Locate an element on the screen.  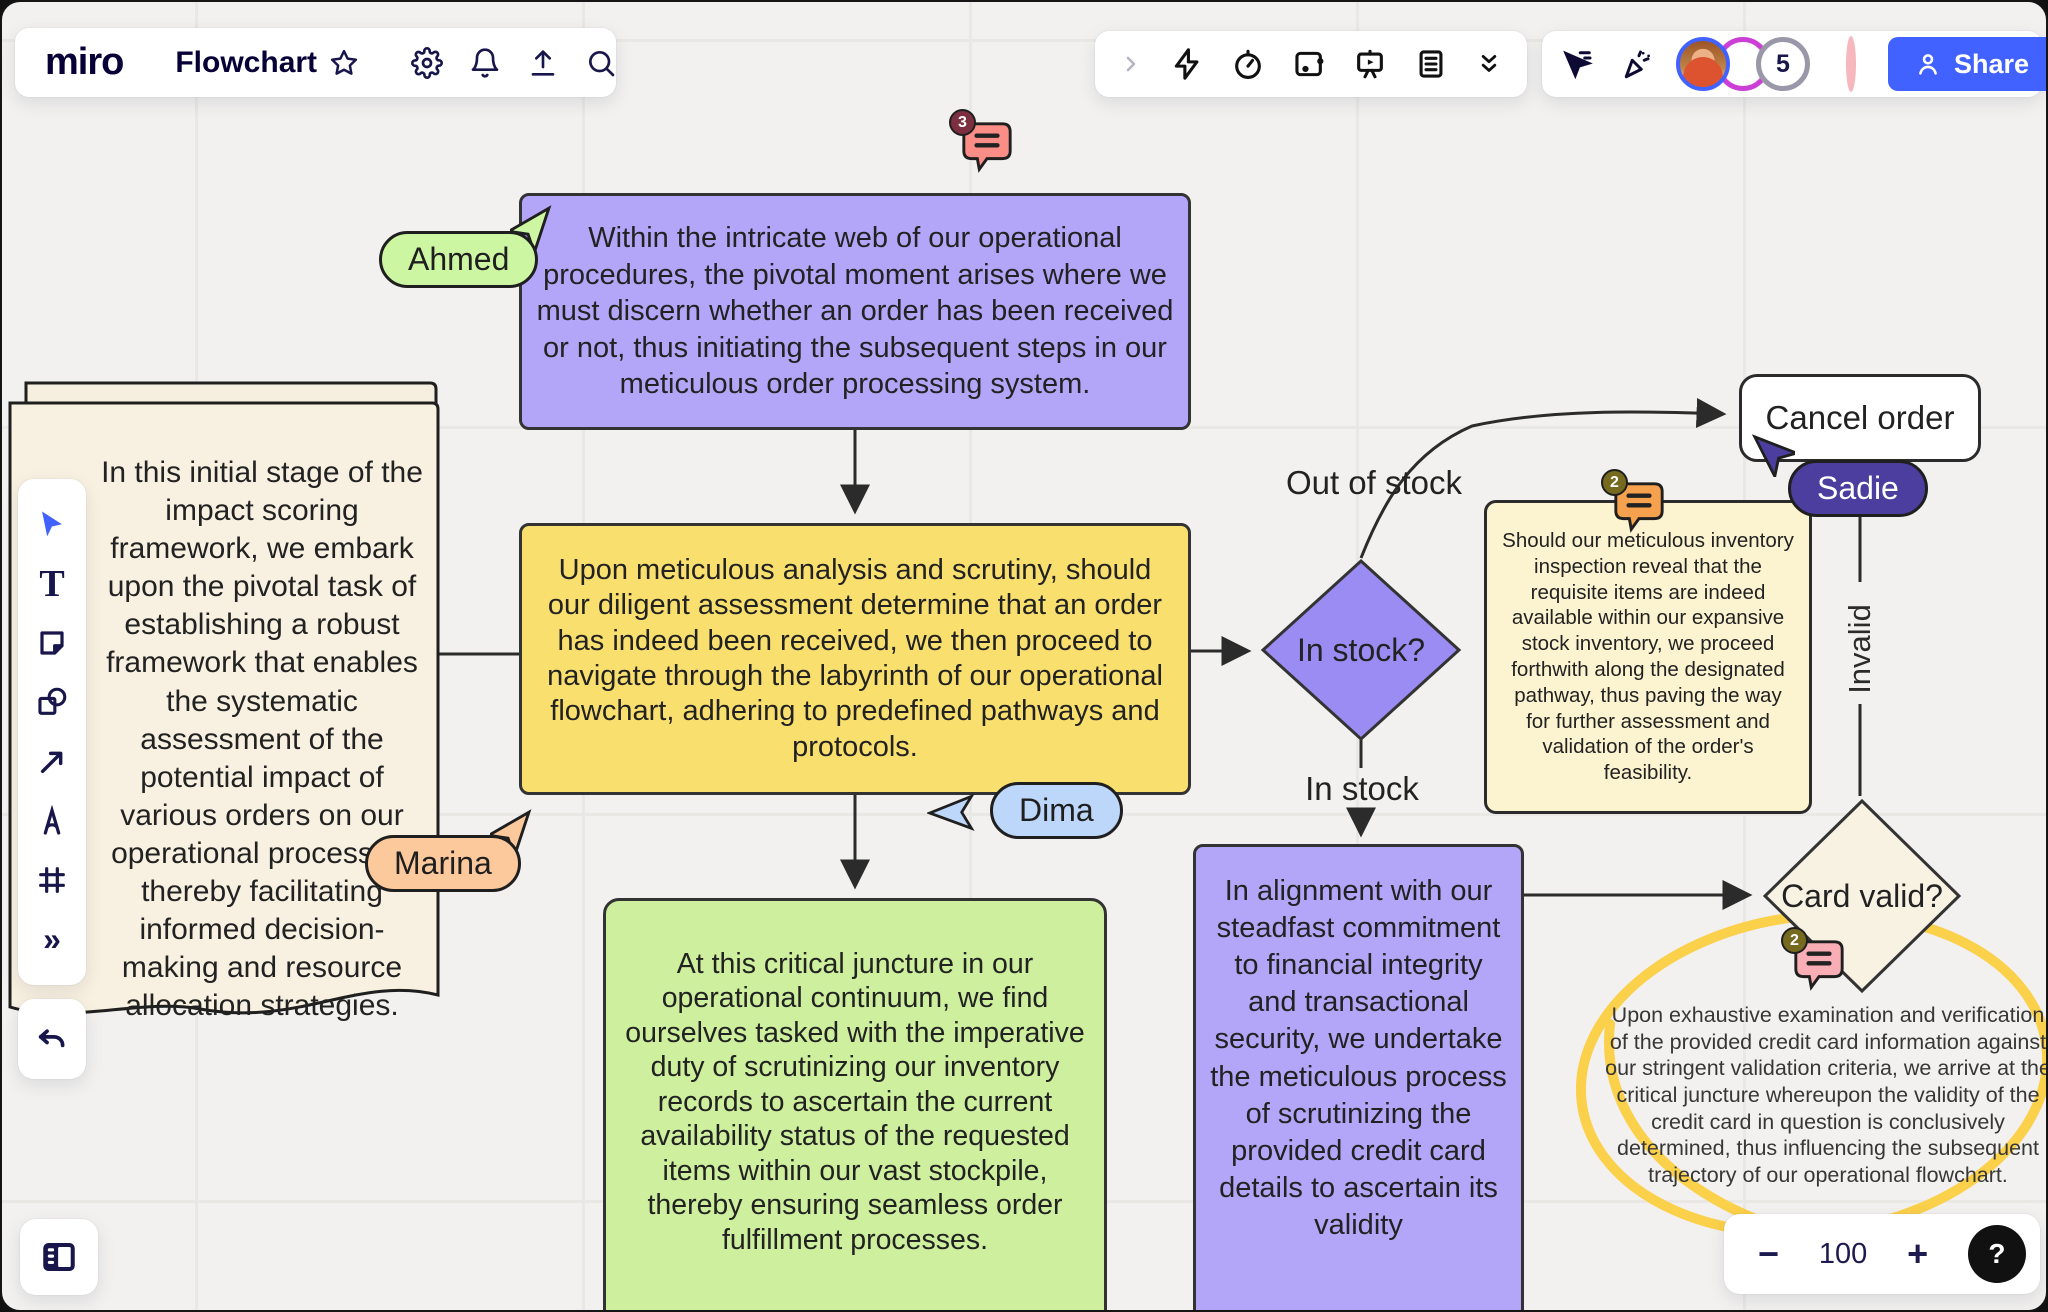
left-tools-panel: T » is located at coordinates (52, 732).